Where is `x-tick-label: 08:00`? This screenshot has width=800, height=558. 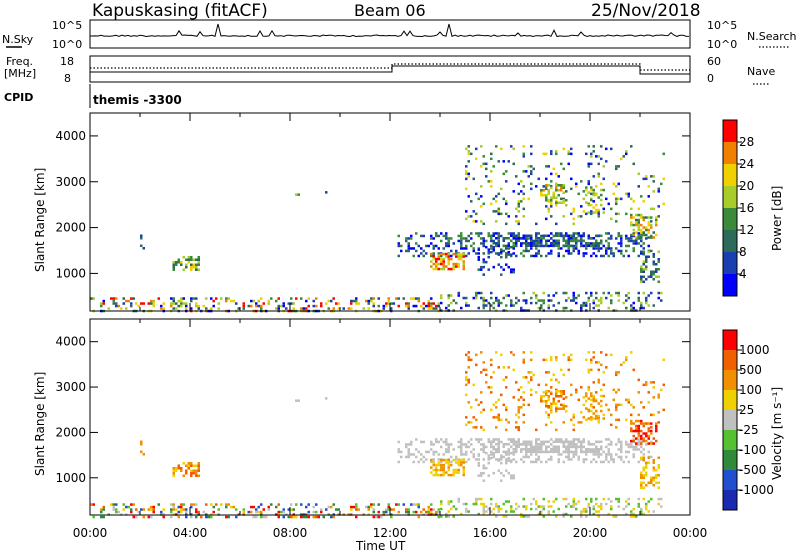
x-tick-label: 08:00 is located at coordinates (290, 533).